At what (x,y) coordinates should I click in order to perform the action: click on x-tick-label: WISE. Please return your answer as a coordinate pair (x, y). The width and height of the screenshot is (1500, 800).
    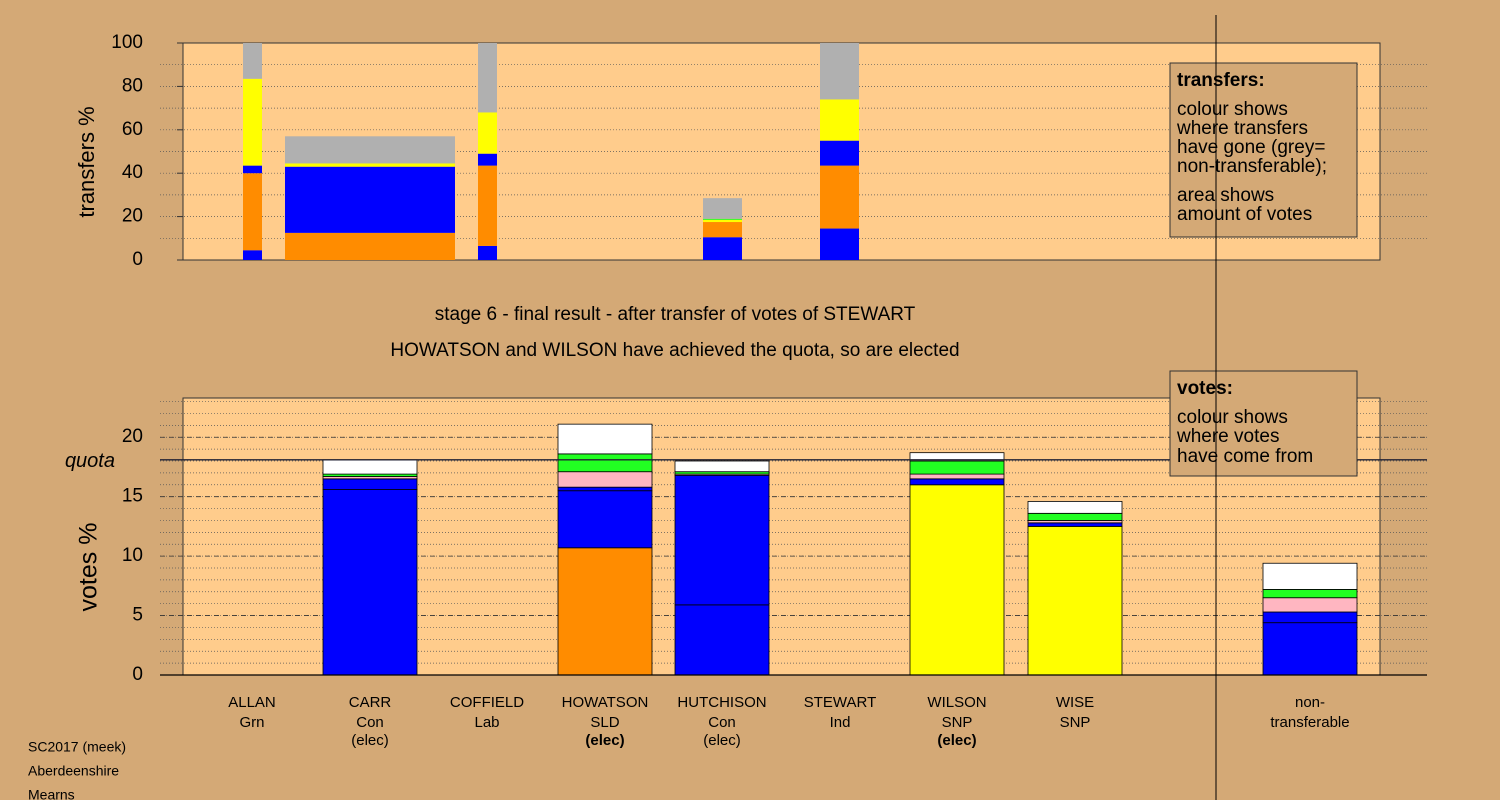
    Looking at the image, I should click on (1075, 702).